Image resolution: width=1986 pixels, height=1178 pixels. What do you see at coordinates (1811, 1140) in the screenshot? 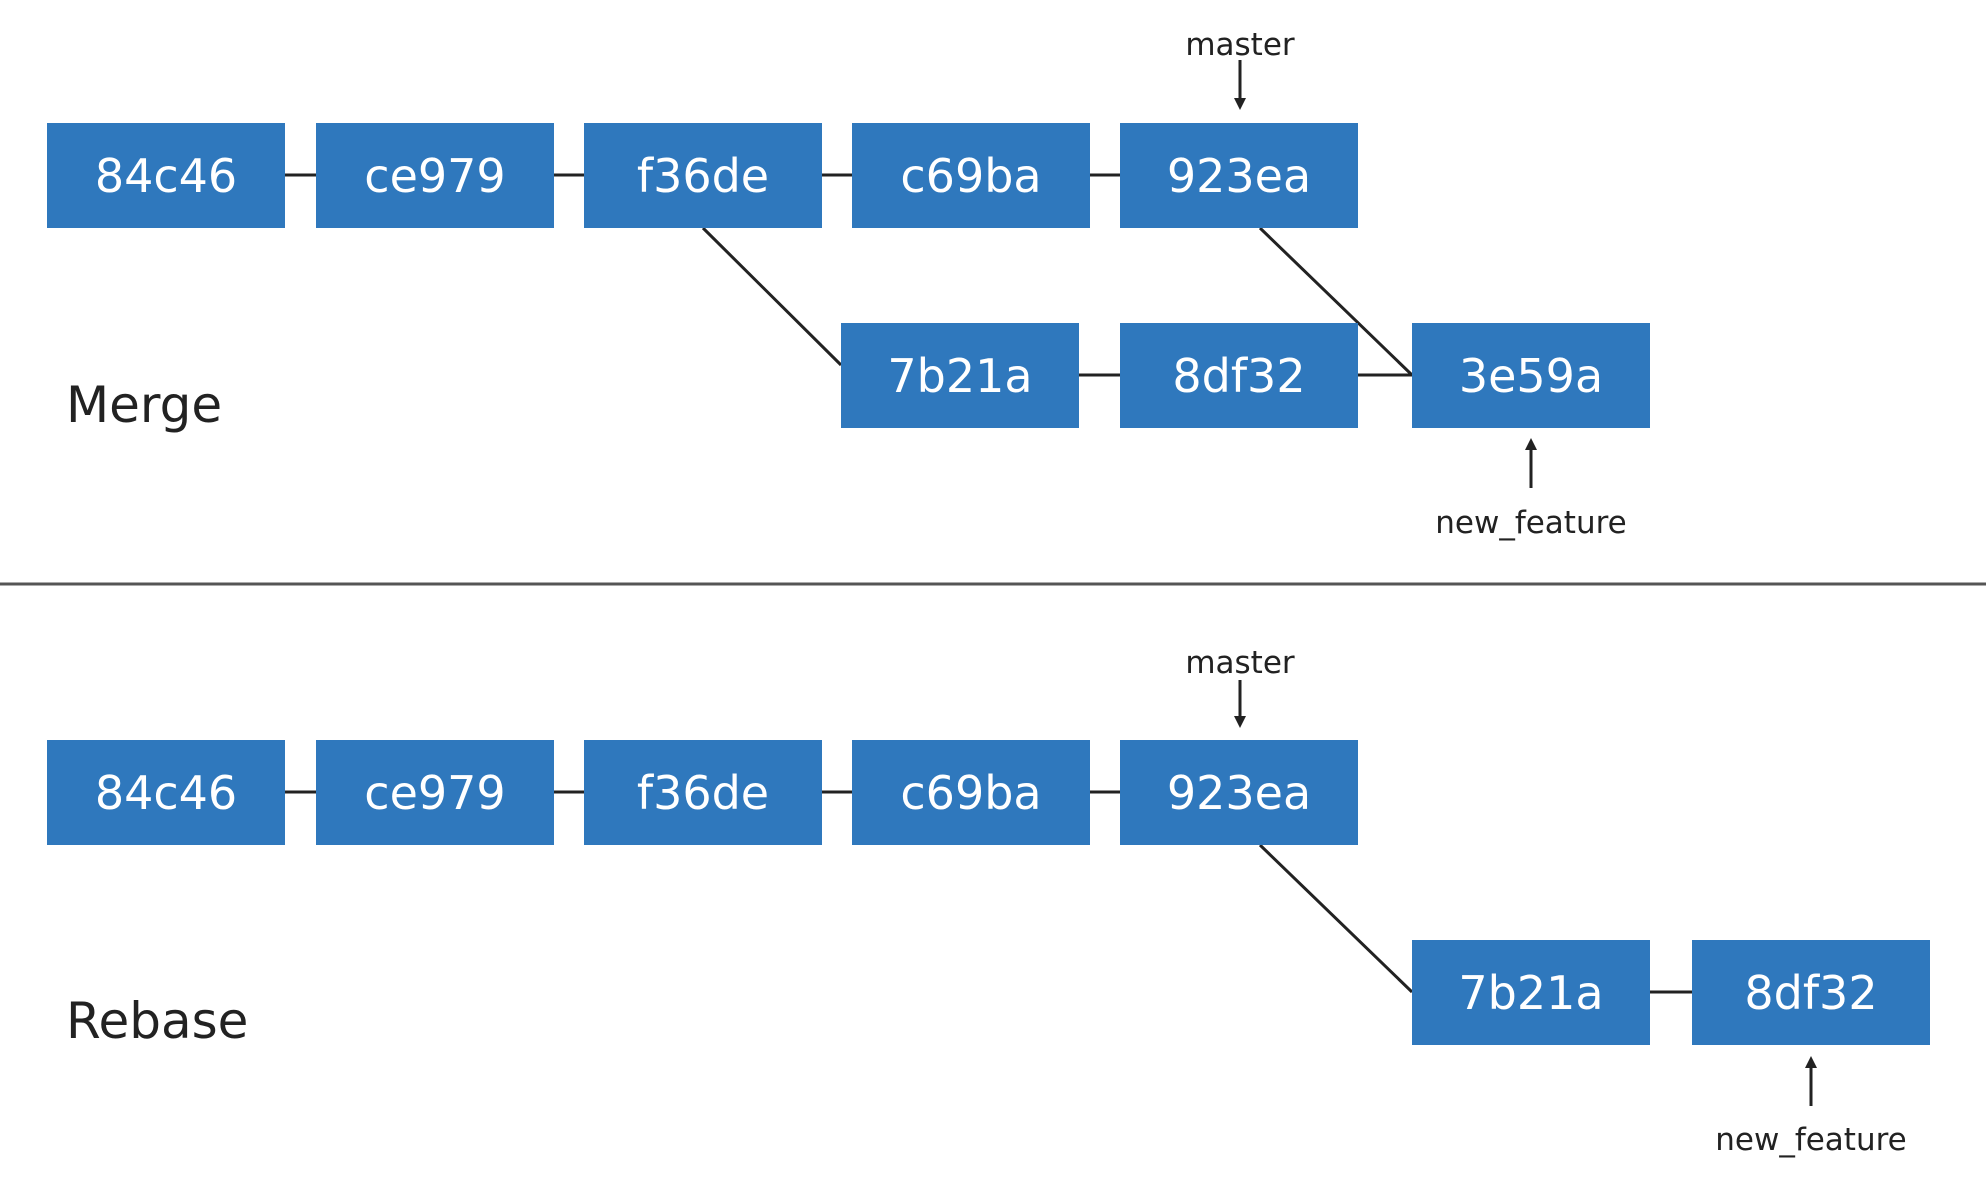
I see `rebase-new-feature-label: new_feature` at bounding box center [1811, 1140].